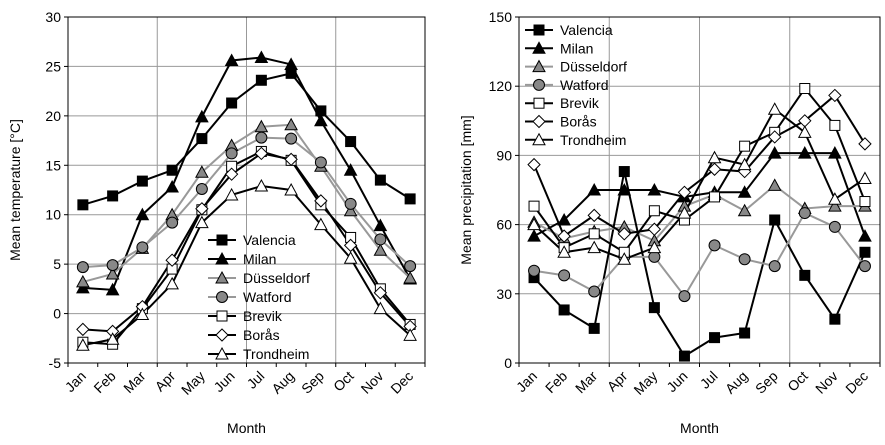 The width and height of the screenshot is (885, 445). What do you see at coordinates (401, 382) in the screenshot?
I see `x-tick-label: Dec` at bounding box center [401, 382].